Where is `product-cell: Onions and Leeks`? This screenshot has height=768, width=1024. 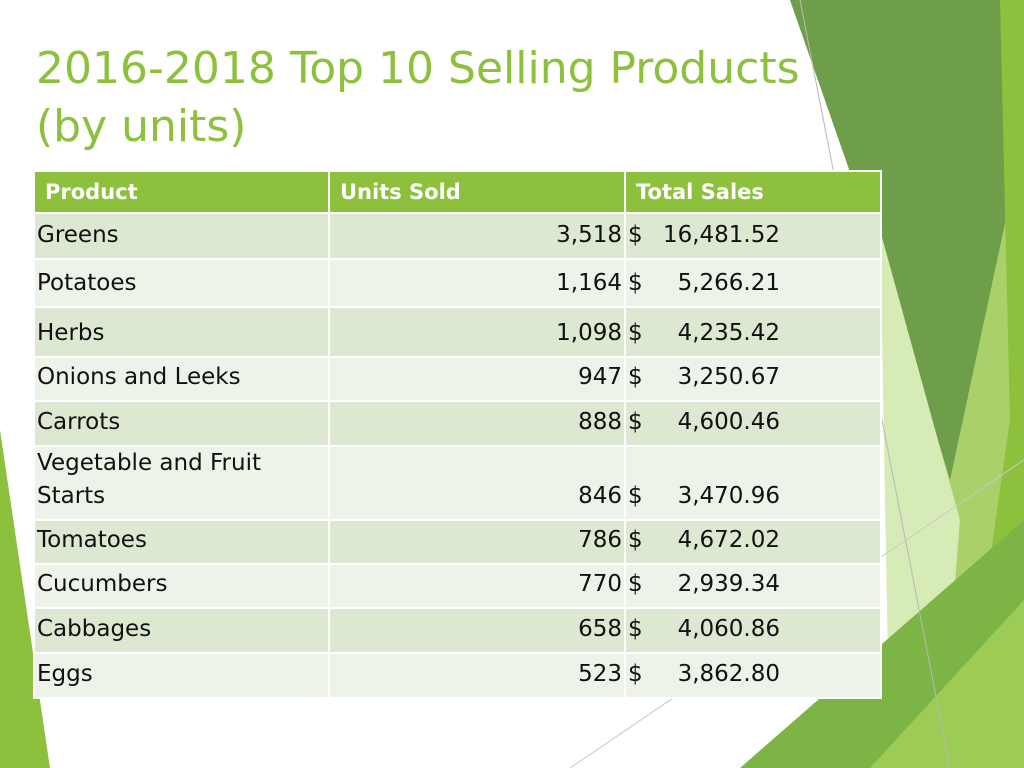 product-cell: Onions and Leeks is located at coordinates (181, 379).